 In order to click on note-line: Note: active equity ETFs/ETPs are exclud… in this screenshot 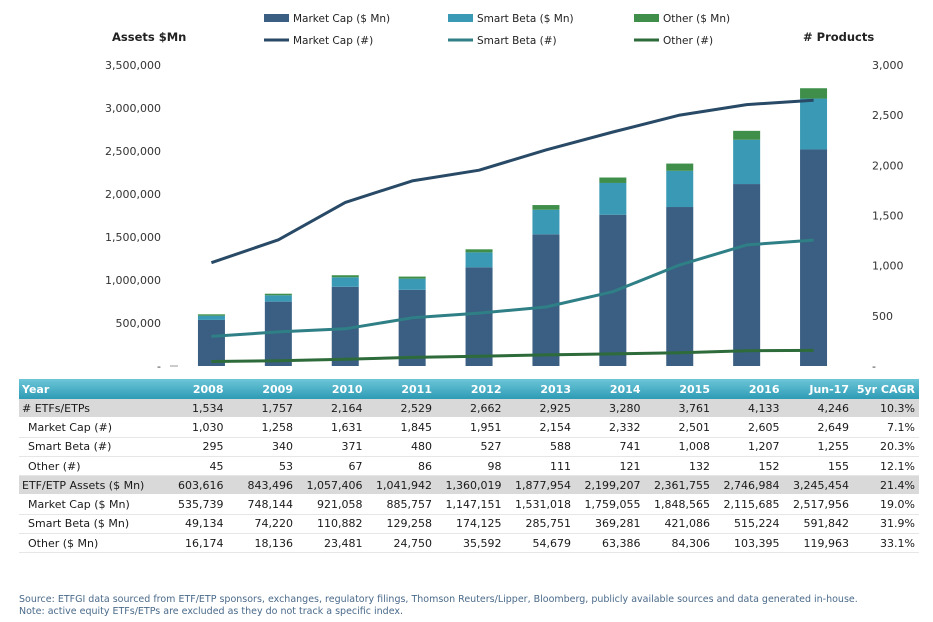, I will do `click(211, 611)`.